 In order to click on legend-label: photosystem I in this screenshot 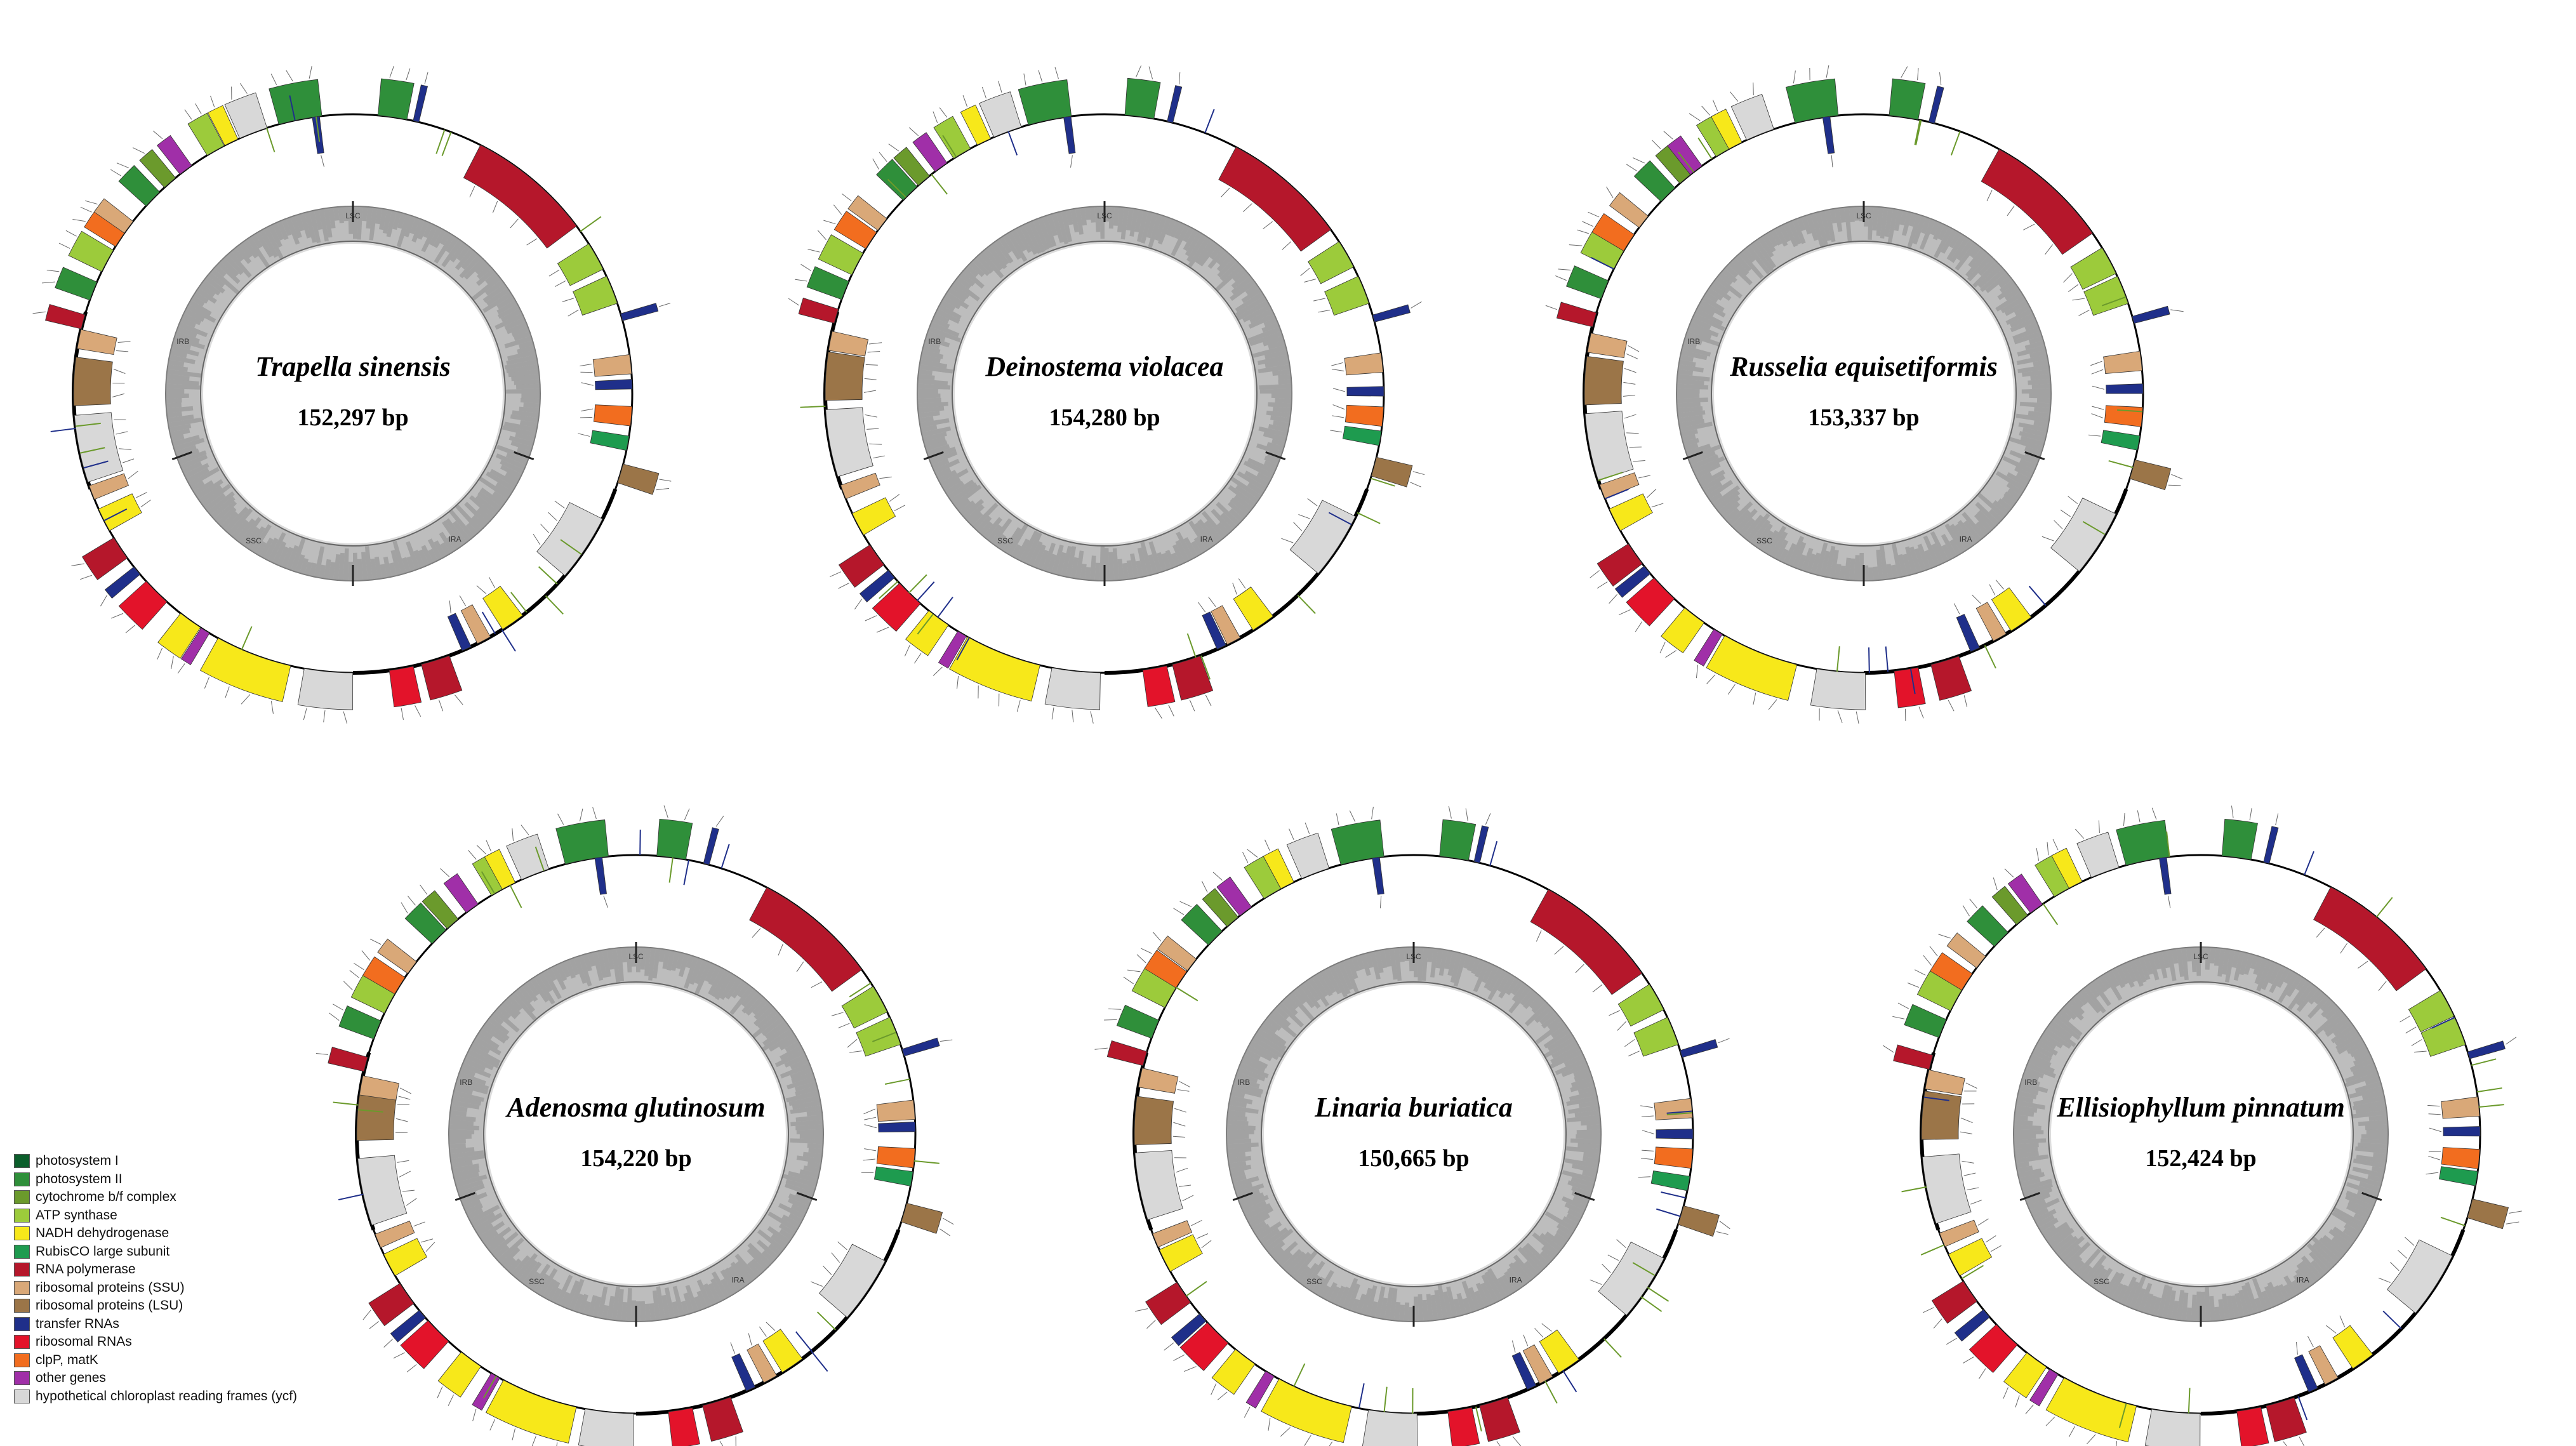, I will do `click(77, 1161)`.